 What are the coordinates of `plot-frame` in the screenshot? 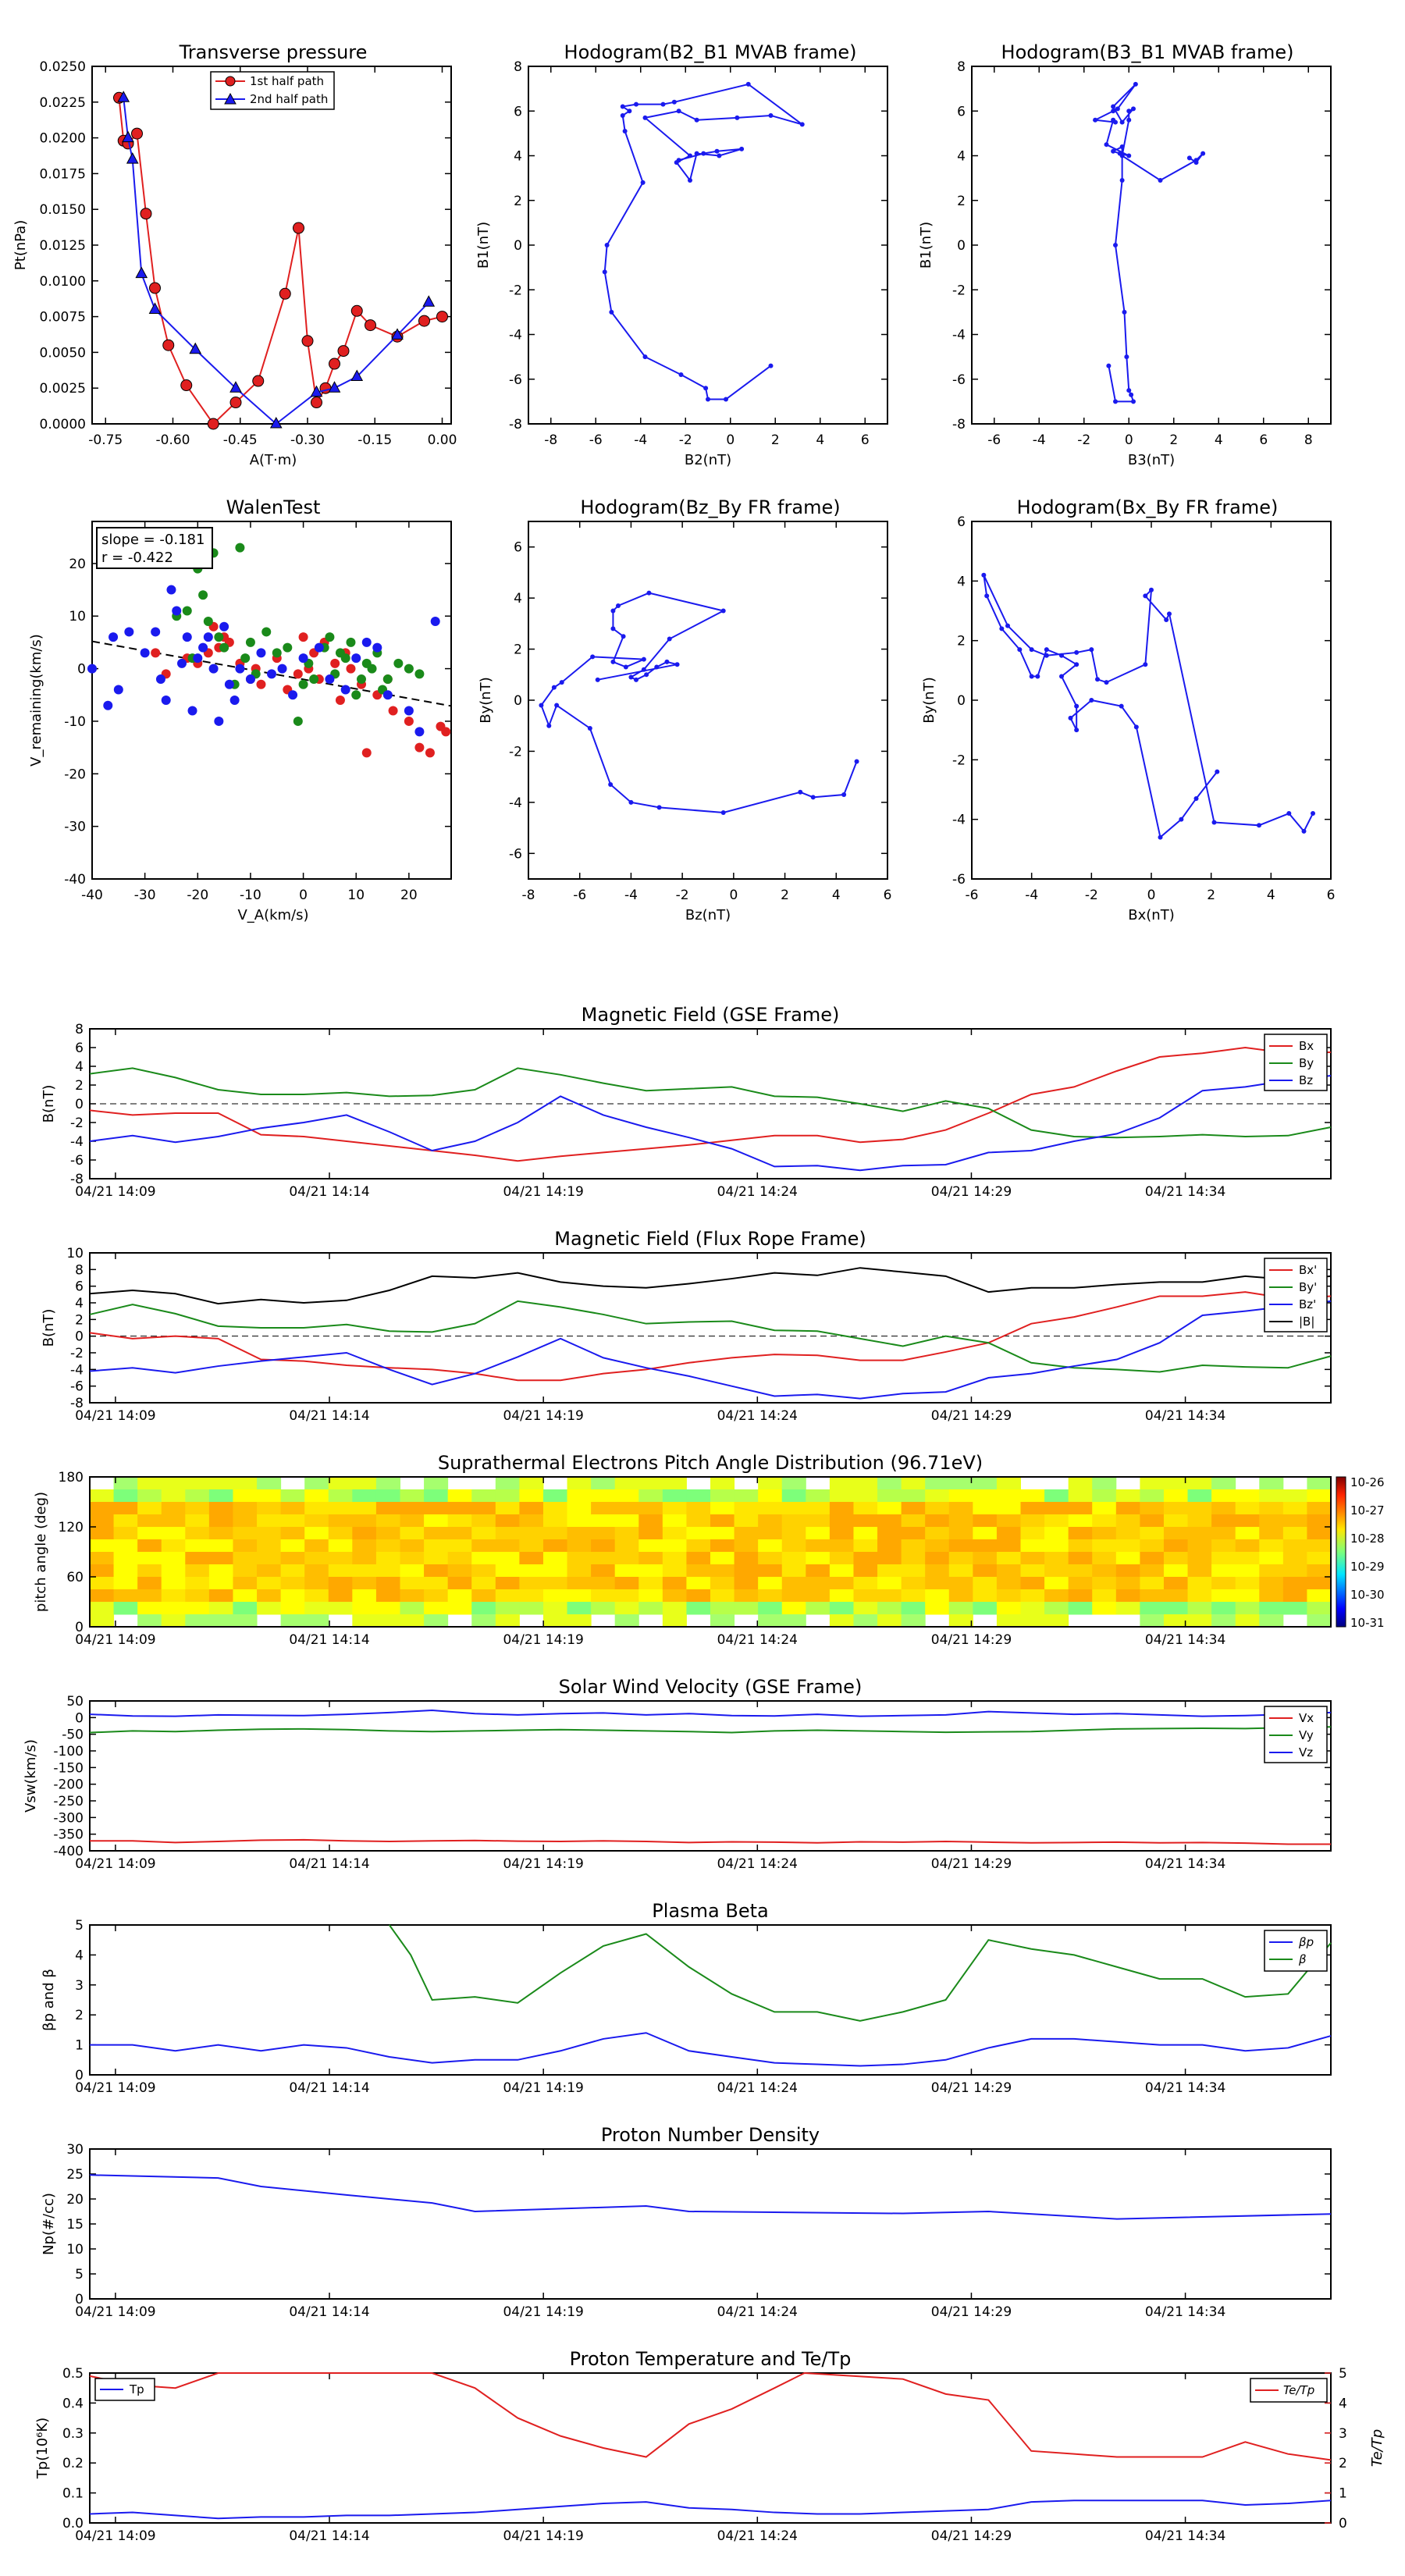 It's located at (711, 1328).